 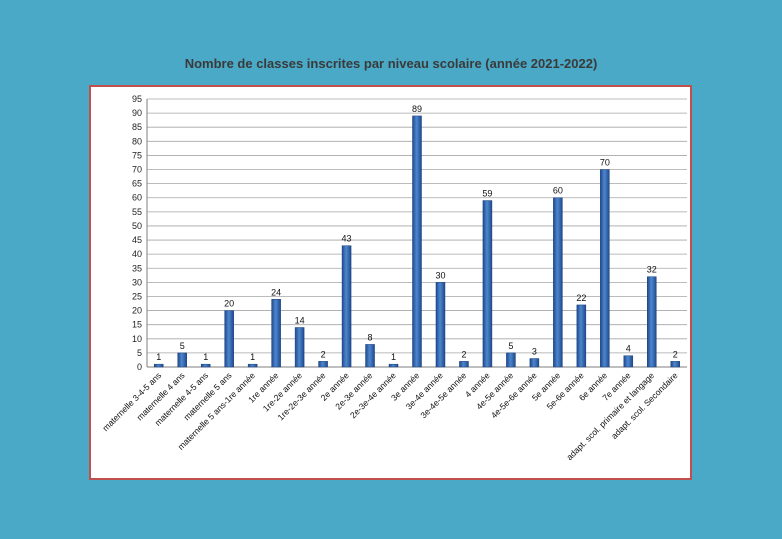 What do you see at coordinates (137, 240) in the screenshot?
I see `y-tick-label: 45` at bounding box center [137, 240].